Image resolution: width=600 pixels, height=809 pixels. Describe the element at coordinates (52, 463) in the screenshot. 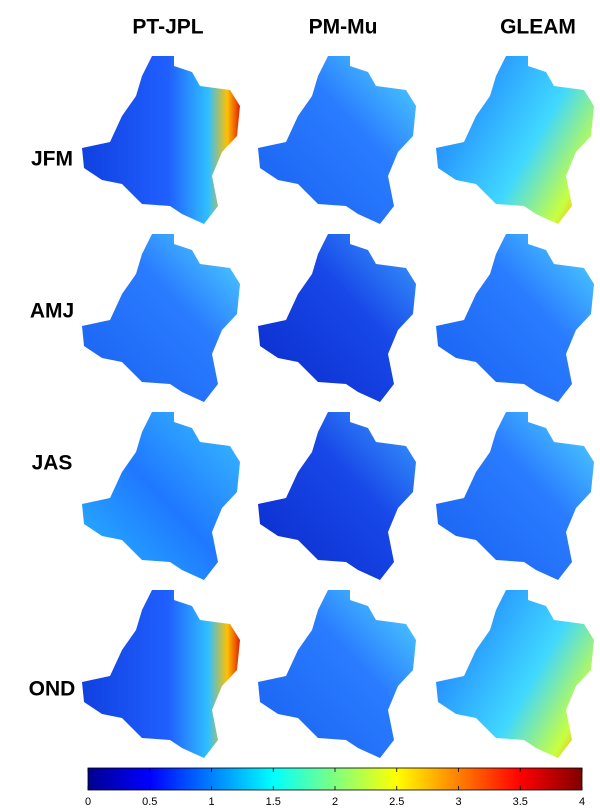

I see `row-label: JAS` at that location.